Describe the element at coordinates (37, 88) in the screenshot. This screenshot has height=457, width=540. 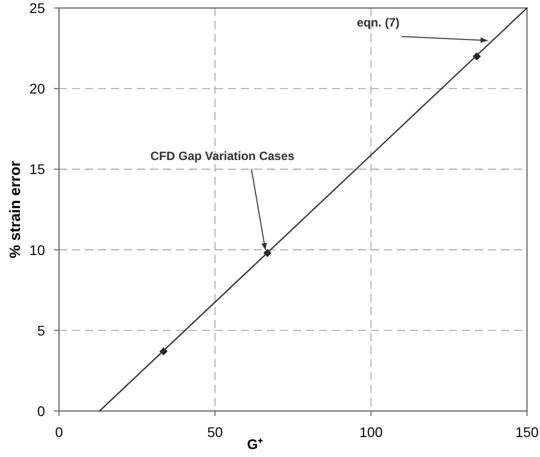
I see `y-tick-label: 20` at that location.